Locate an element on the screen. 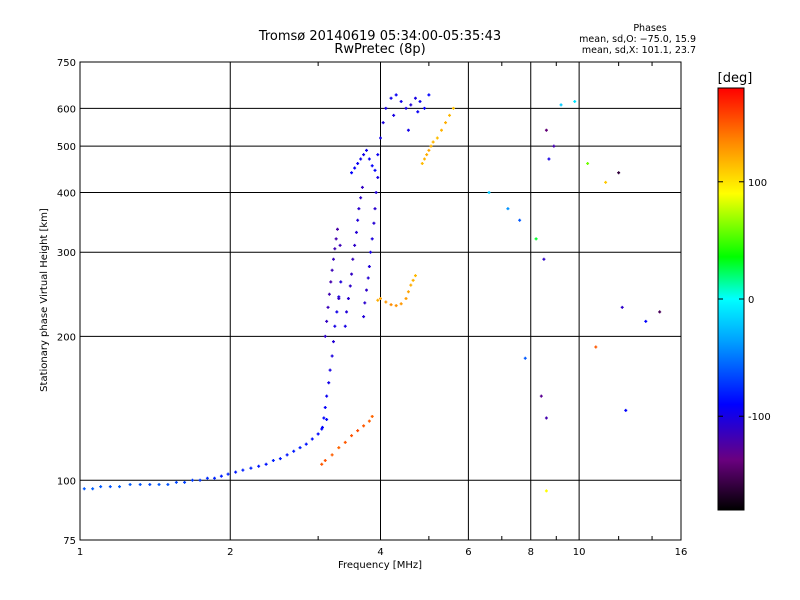 The height and width of the screenshot is (600, 800). y-tick-label: 75 is located at coordinates (69, 541).